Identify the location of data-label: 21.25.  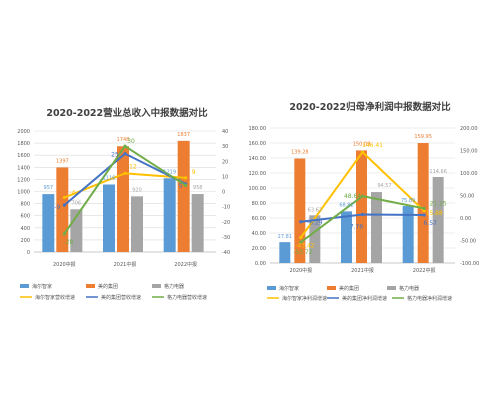
(438, 203).